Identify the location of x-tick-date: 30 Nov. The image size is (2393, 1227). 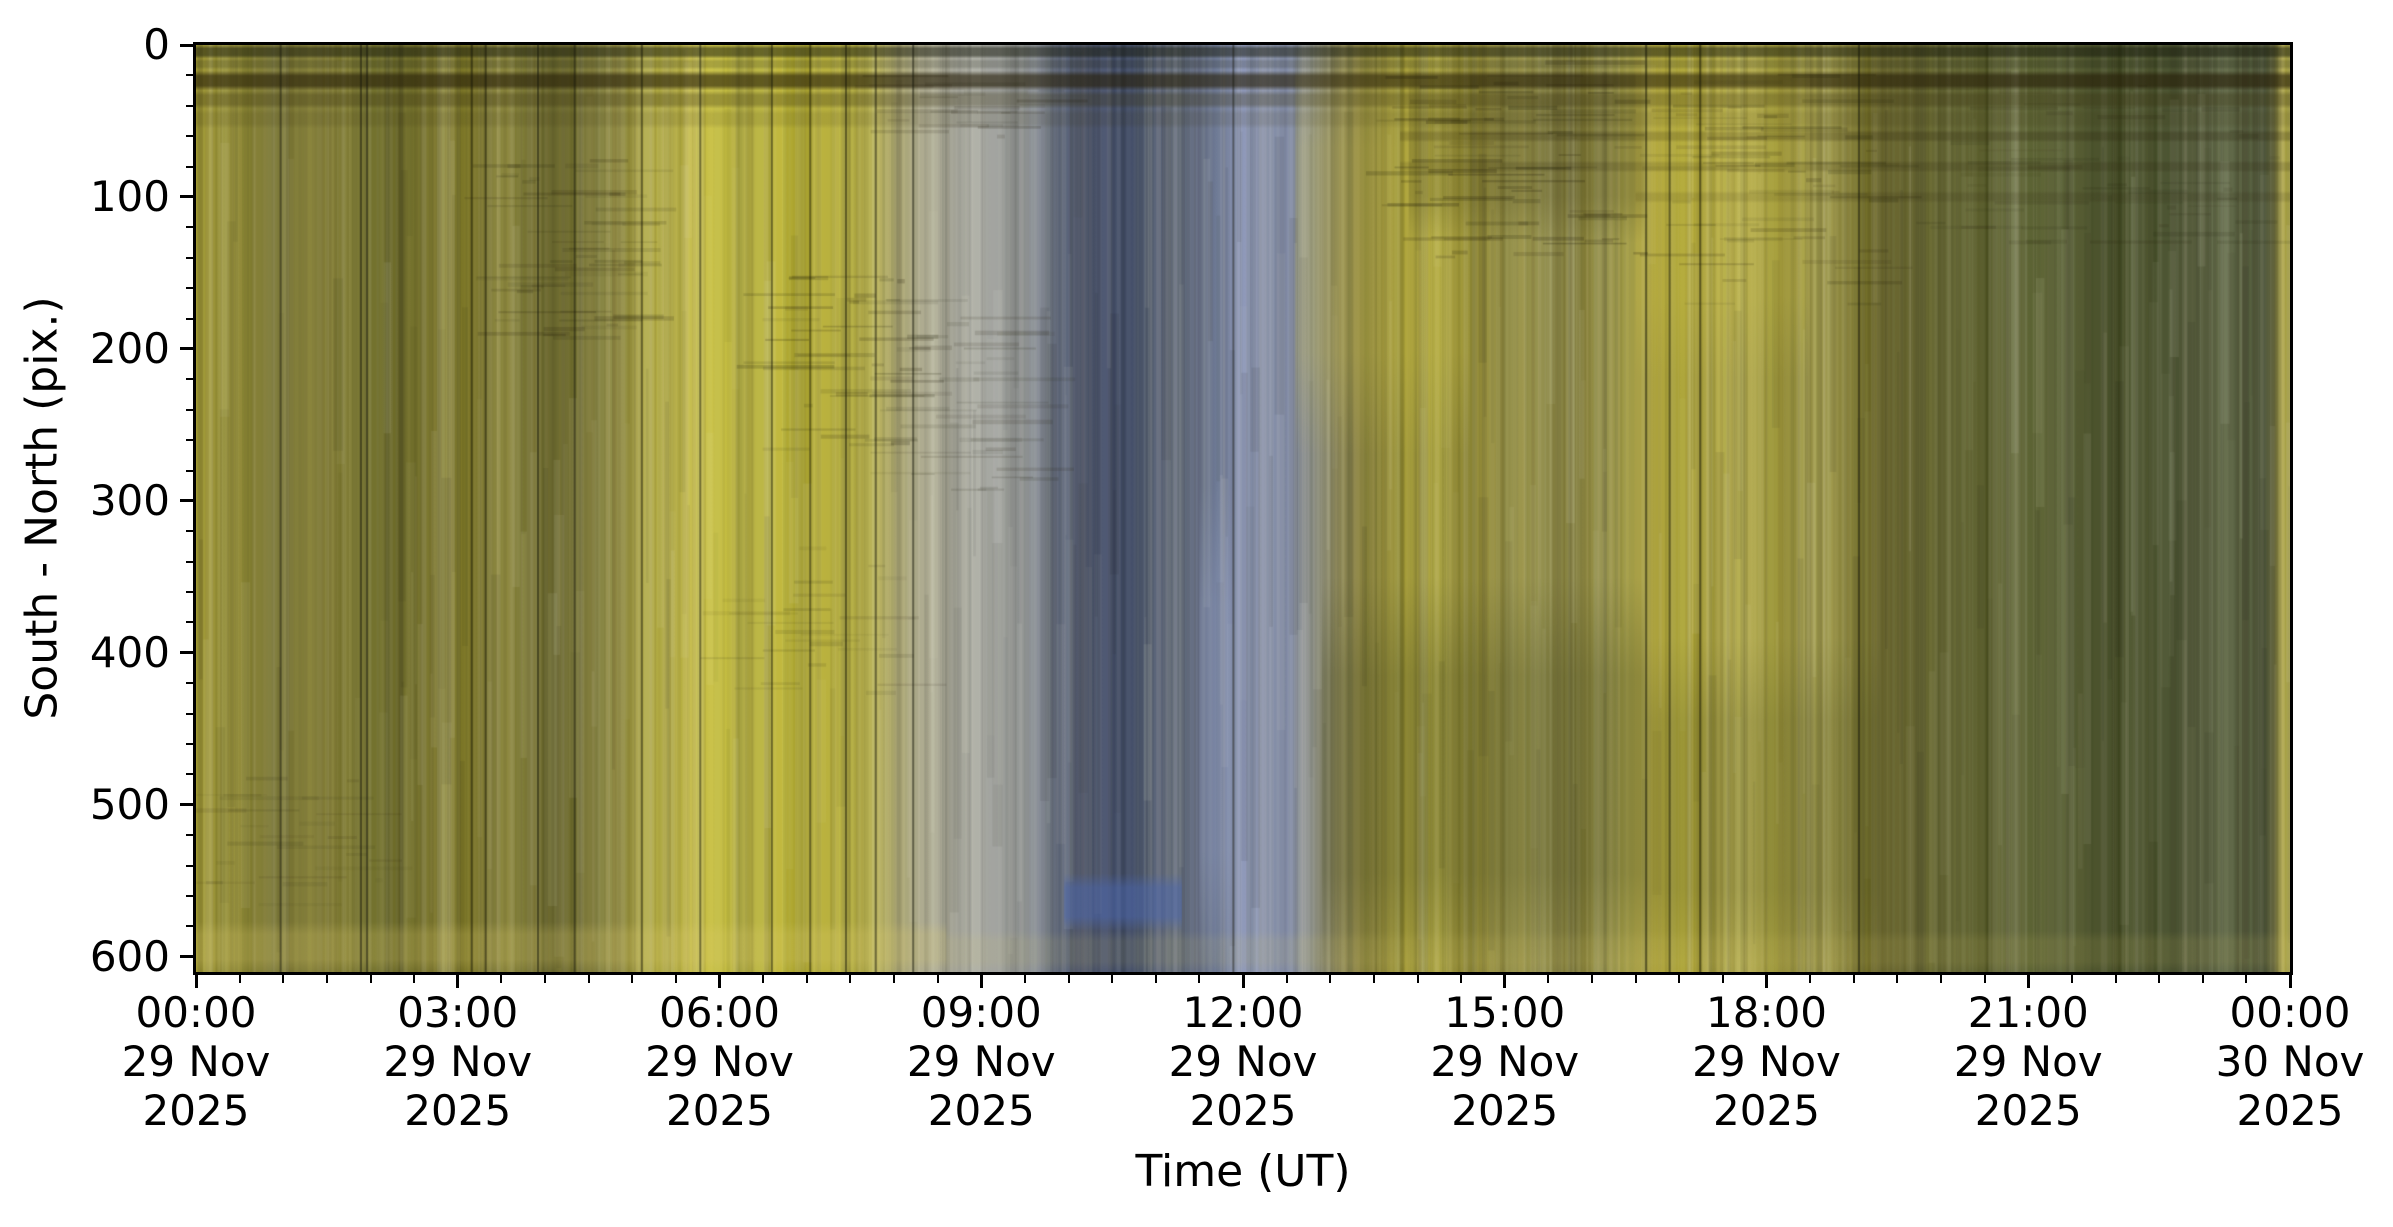
(2290, 1061).